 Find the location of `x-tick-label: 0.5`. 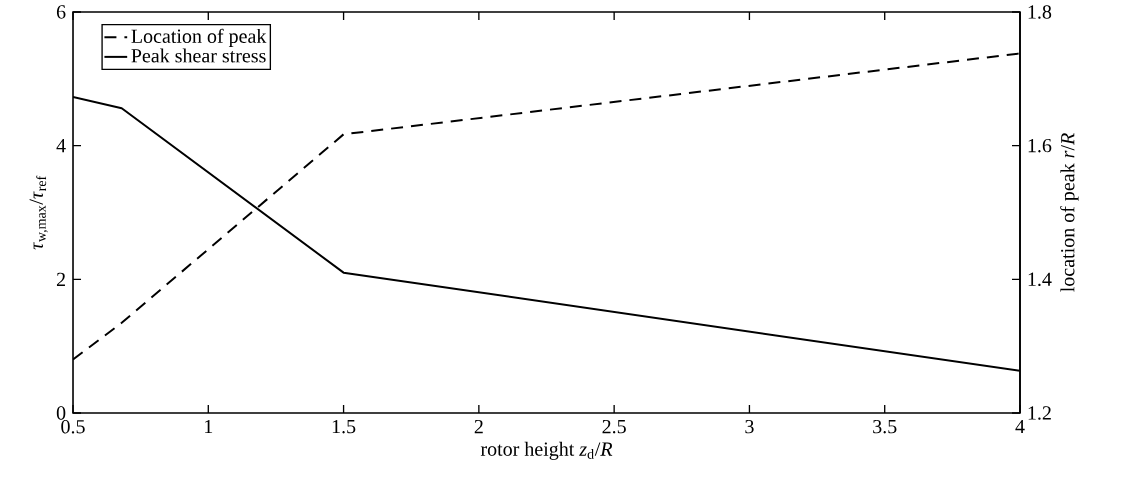

x-tick-label: 0.5 is located at coordinates (73, 426).